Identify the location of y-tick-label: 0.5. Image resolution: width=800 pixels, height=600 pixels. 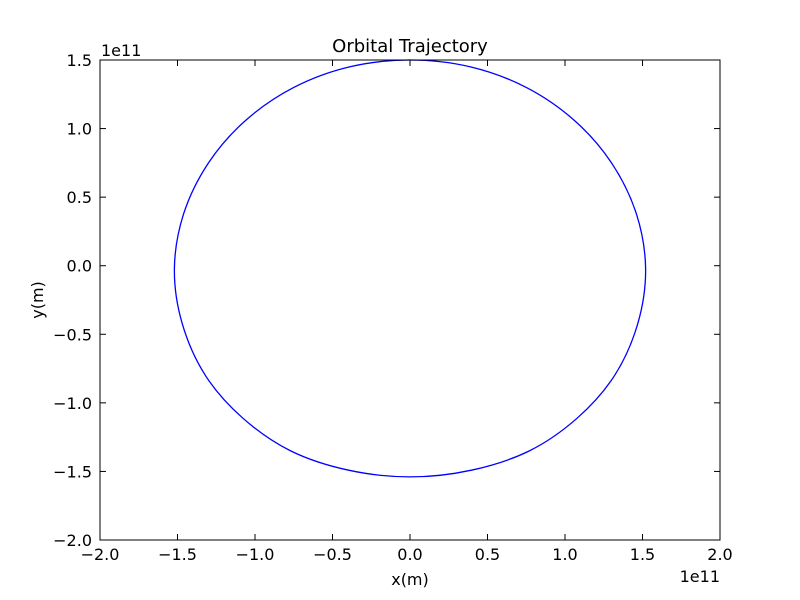
(79, 197).